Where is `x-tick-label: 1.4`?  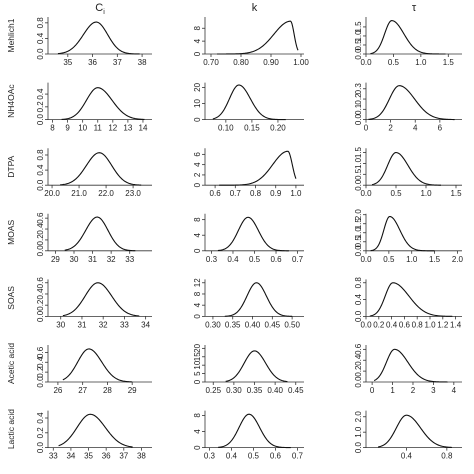 x-tick-label: 1.4 is located at coordinates (456, 324).